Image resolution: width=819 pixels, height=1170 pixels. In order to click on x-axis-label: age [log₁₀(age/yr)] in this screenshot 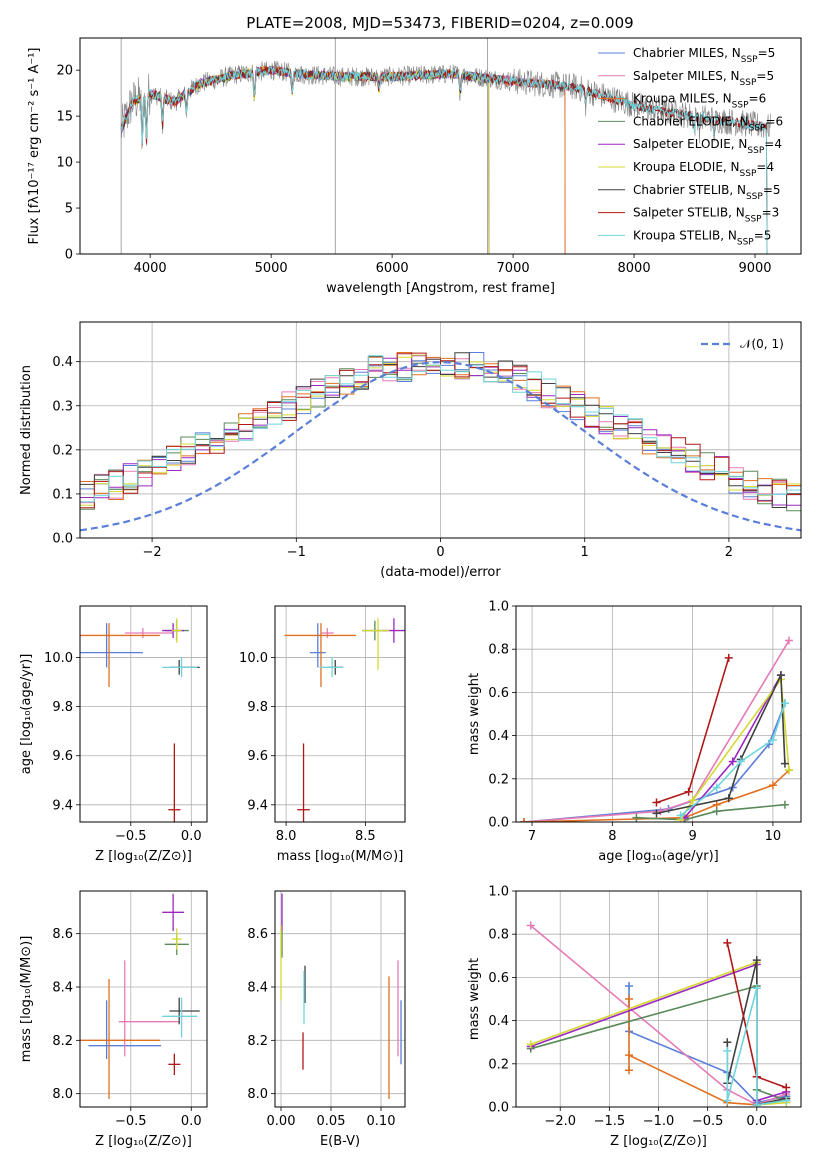, I will do `click(658, 856)`.